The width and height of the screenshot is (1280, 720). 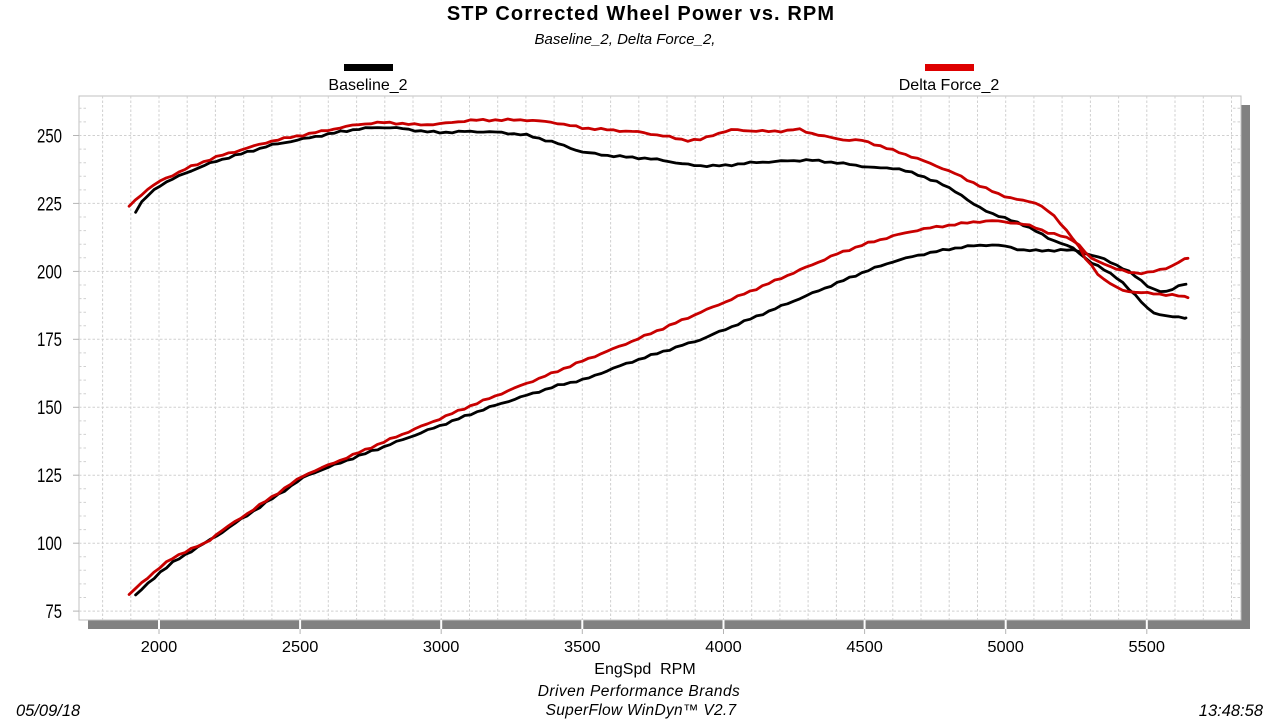 What do you see at coordinates (949, 85) in the screenshot?
I see `svg-text: Delta Force_2` at bounding box center [949, 85].